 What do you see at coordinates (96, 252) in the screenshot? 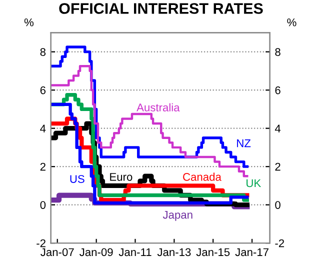
I see `x-tick-label: Jan-09` at bounding box center [96, 252].